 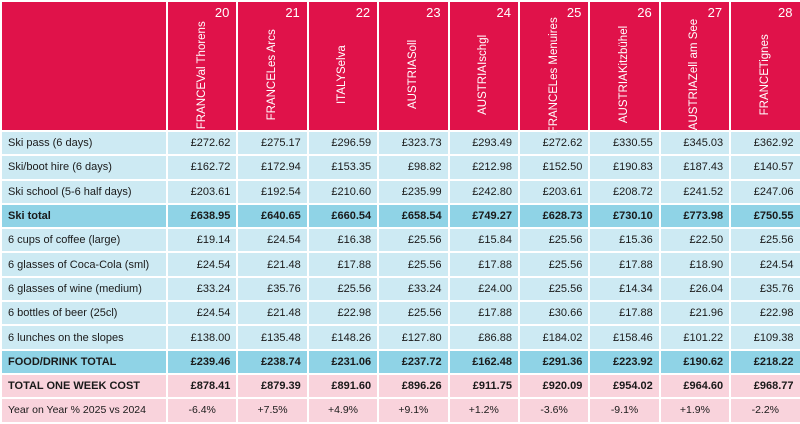 I want to click on cost-cell: £291.36, so click(x=554, y=361).